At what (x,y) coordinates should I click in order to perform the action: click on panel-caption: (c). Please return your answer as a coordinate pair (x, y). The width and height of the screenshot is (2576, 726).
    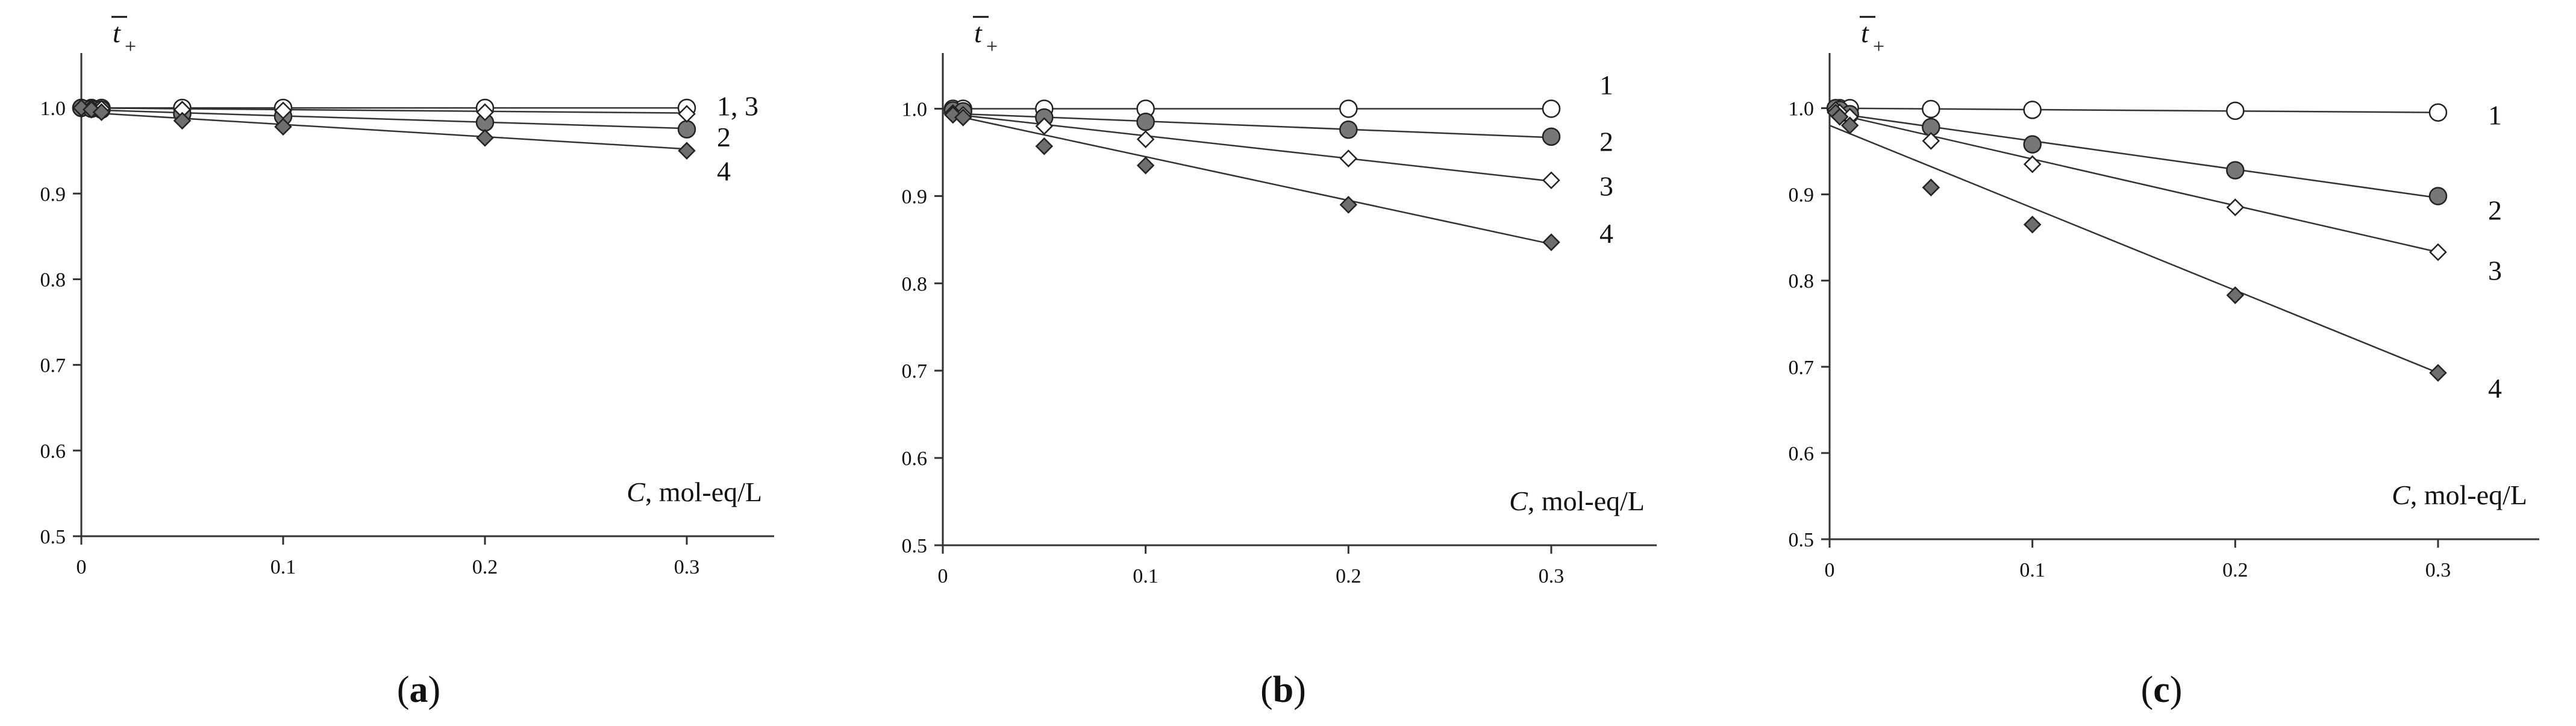
    Looking at the image, I should click on (2162, 689).